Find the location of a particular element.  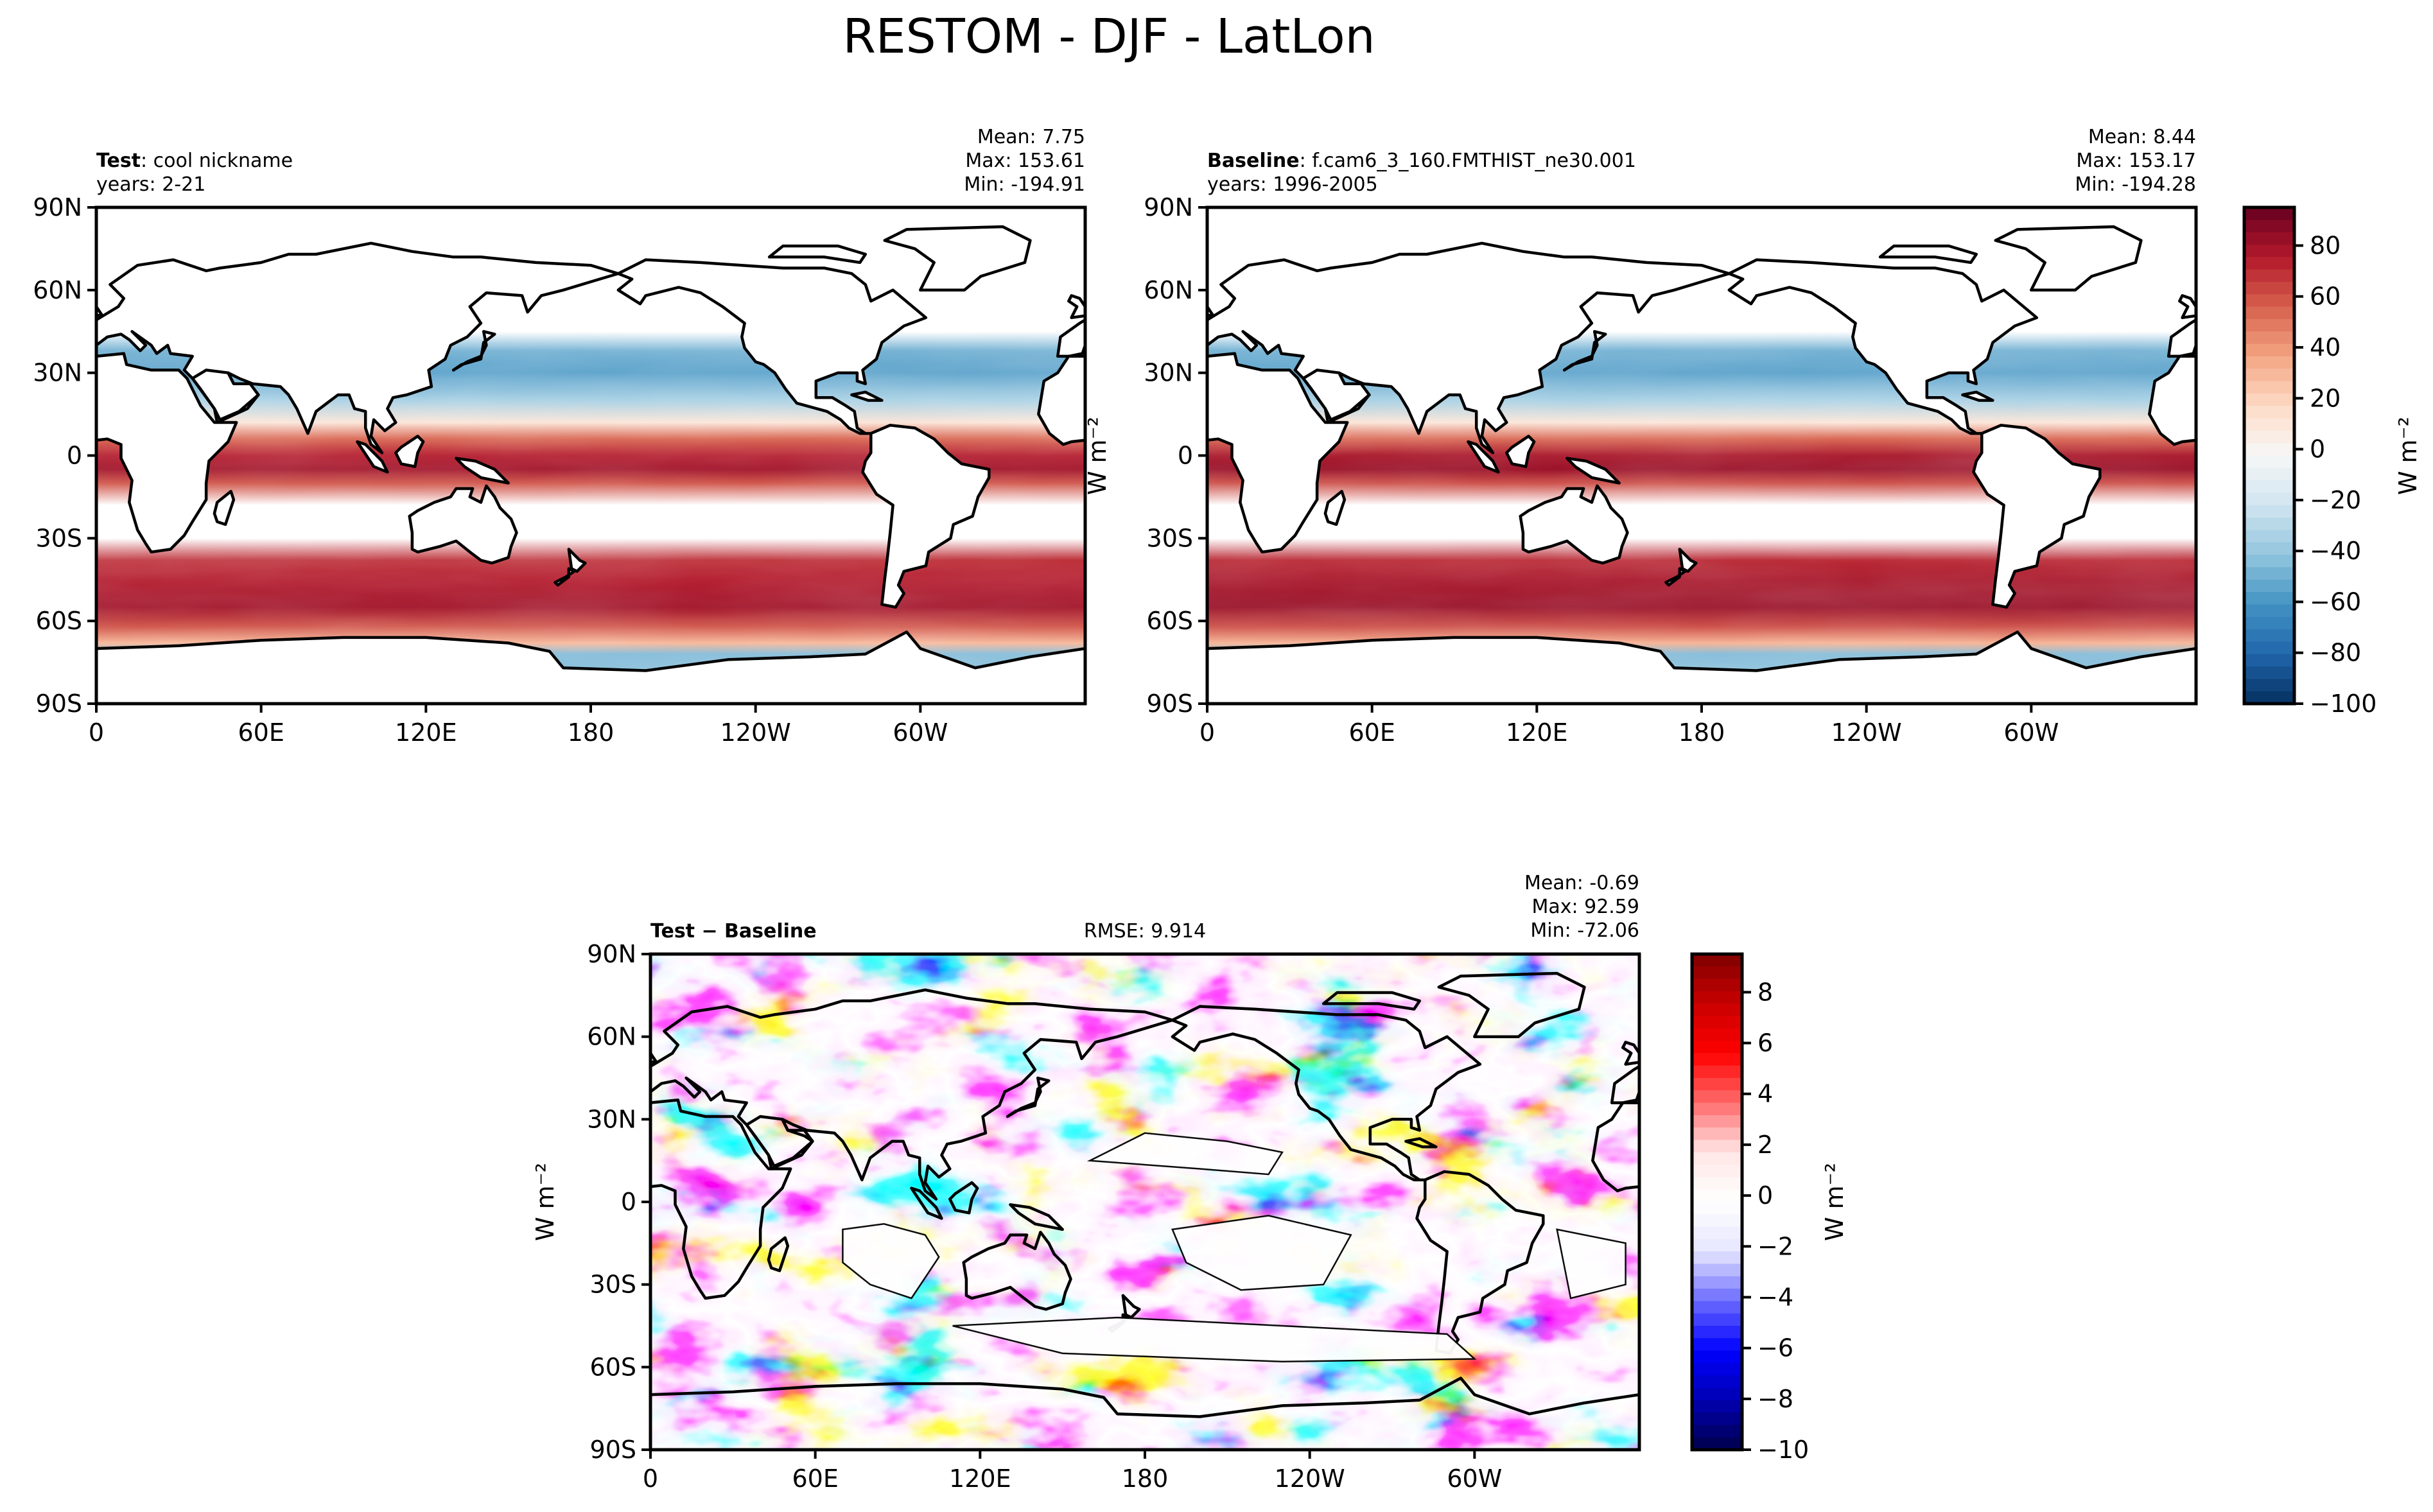

colorbar-tick-label: 40 is located at coordinates (2325, 347).